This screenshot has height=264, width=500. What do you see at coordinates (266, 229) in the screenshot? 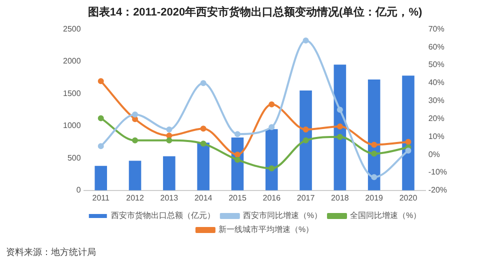
I see `legend-label: 新一线城市平均增速（%）` at bounding box center [266, 229].